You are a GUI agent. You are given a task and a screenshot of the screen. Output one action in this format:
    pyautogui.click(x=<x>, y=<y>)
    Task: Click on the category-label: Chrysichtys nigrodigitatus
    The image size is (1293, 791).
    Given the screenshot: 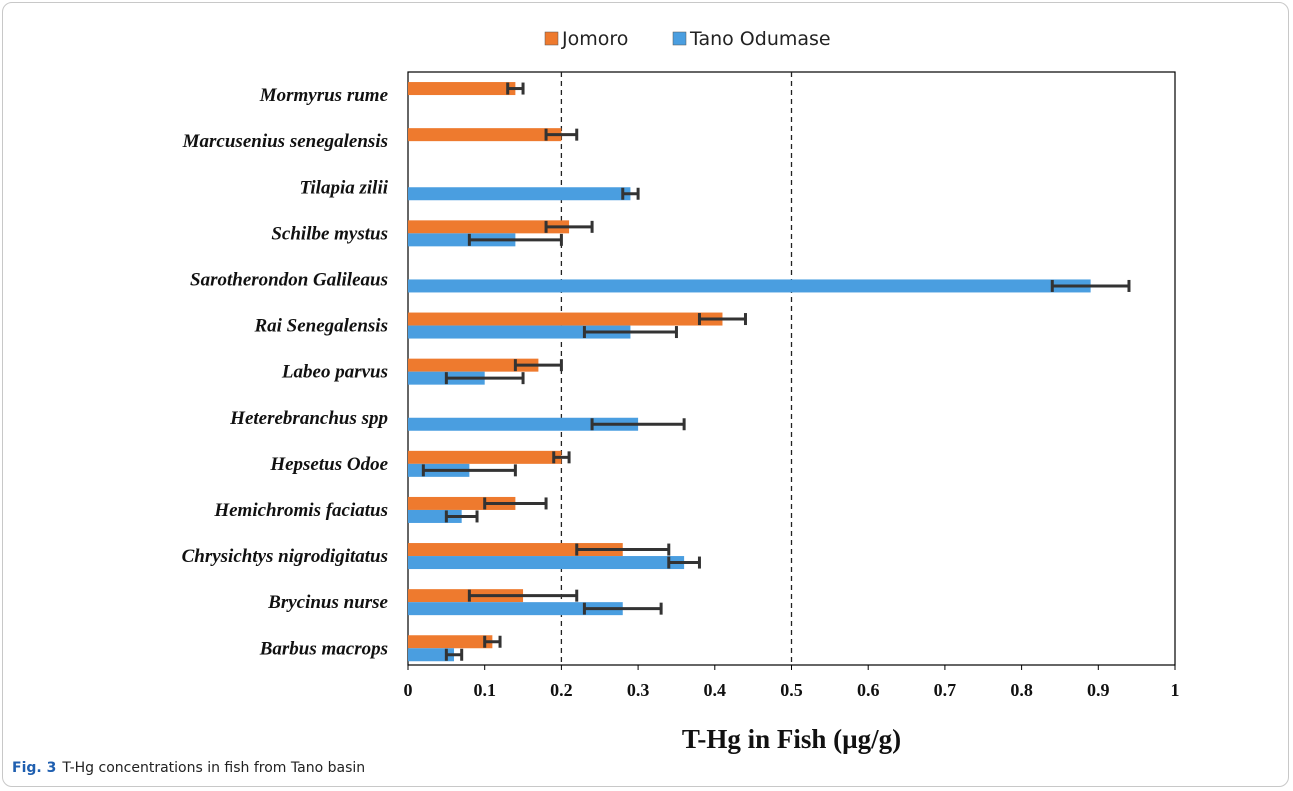 What is the action you would take?
    pyautogui.click(x=285, y=556)
    